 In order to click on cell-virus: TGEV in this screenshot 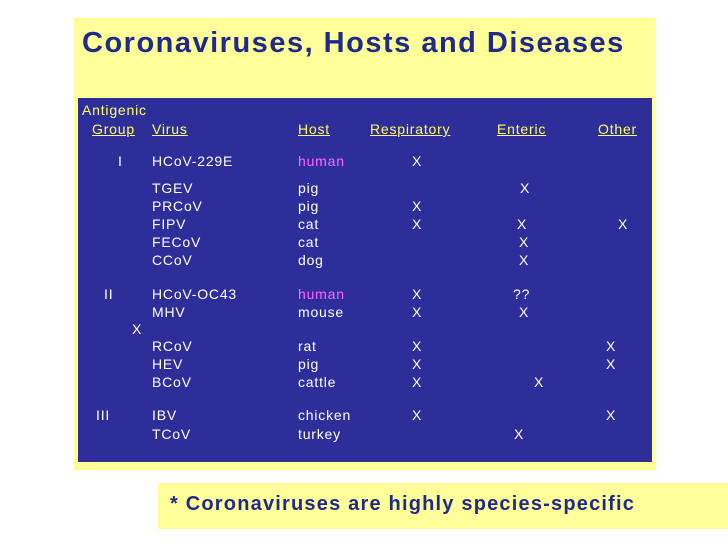, I will do `click(173, 188)`.